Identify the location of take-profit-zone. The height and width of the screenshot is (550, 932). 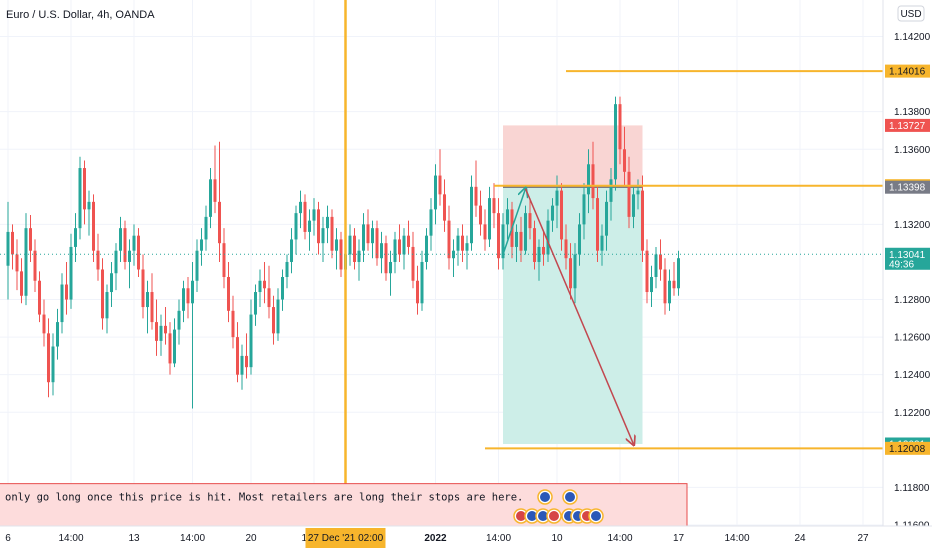
(573, 316).